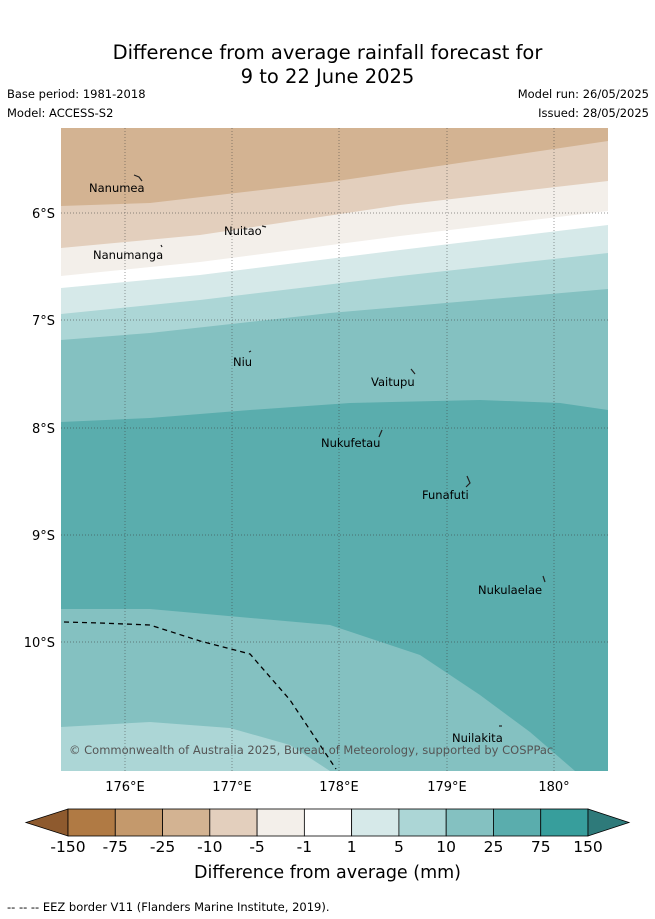 The height and width of the screenshot is (919, 655). What do you see at coordinates (413, 371) in the screenshot?
I see `island-shape-vaitupu` at bounding box center [413, 371].